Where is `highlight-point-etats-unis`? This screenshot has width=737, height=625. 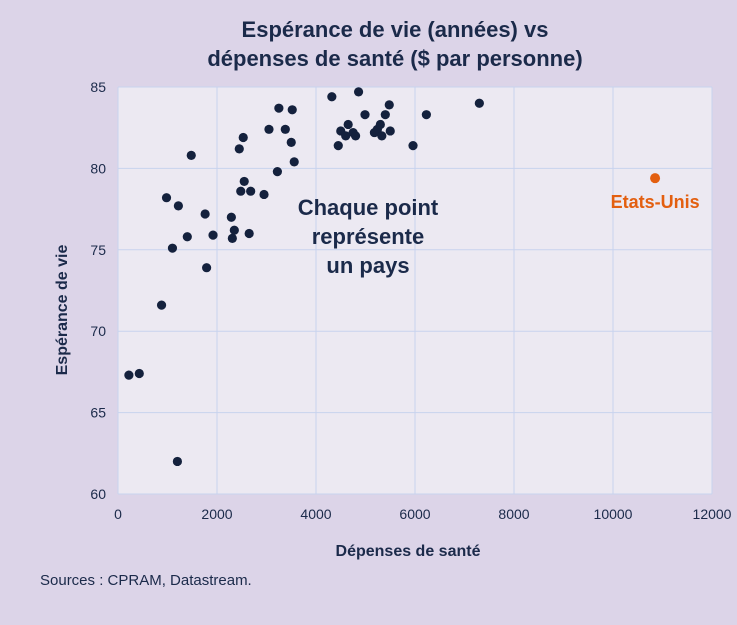
highlight-point-etats-unis is located at coordinates (655, 178).